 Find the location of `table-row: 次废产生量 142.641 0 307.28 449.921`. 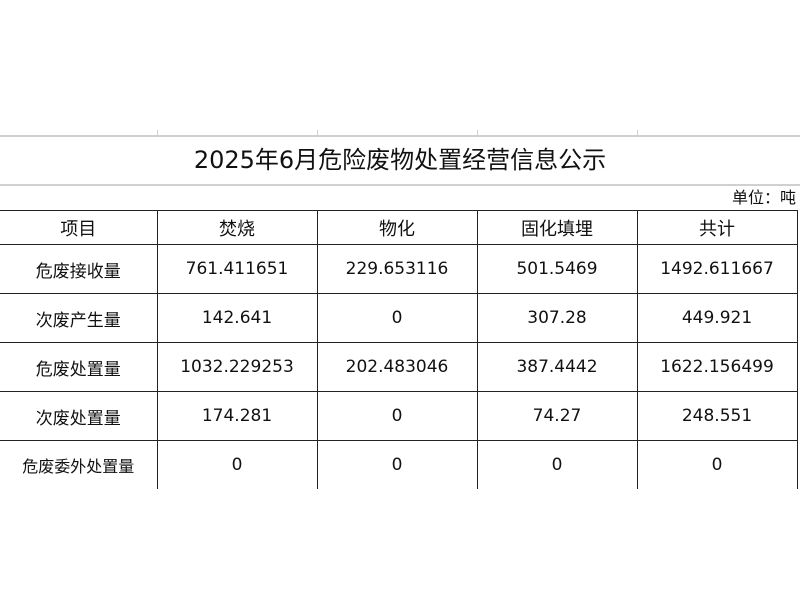

table-row: 次废产生量 142.641 0 307.28 449.921 is located at coordinates (399, 318).